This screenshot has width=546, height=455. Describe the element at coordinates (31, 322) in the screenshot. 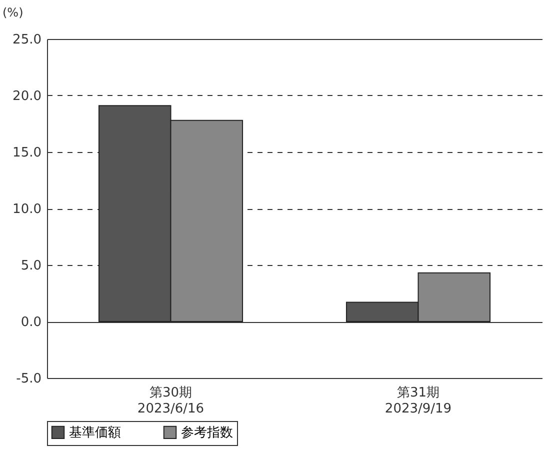

I see `y-tick-label: 0.0` at that location.